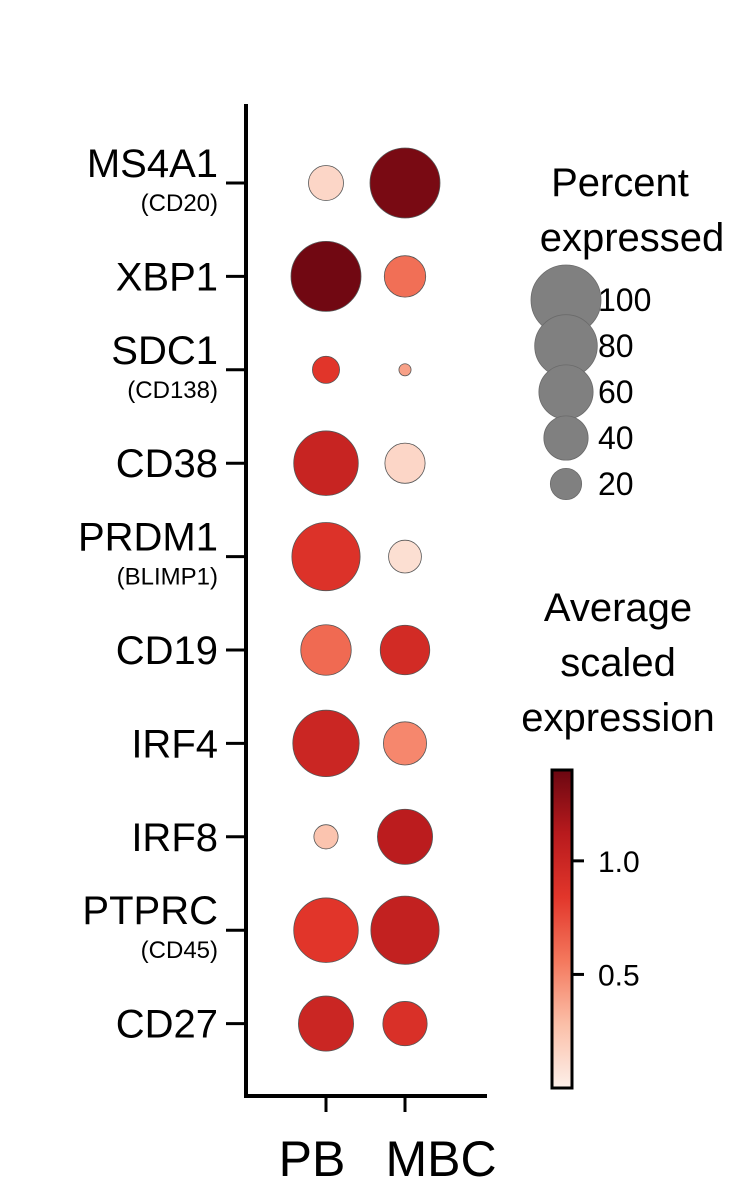 The height and width of the screenshot is (1189, 736). I want to click on size-legend-title: Percent, so click(620, 183).